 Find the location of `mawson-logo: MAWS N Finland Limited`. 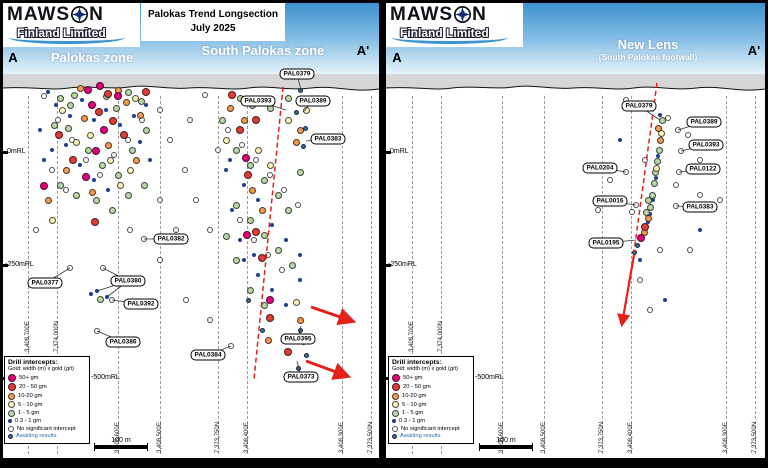

mawson-logo: MAWS N Finland Limited is located at coordinates (71, 25).